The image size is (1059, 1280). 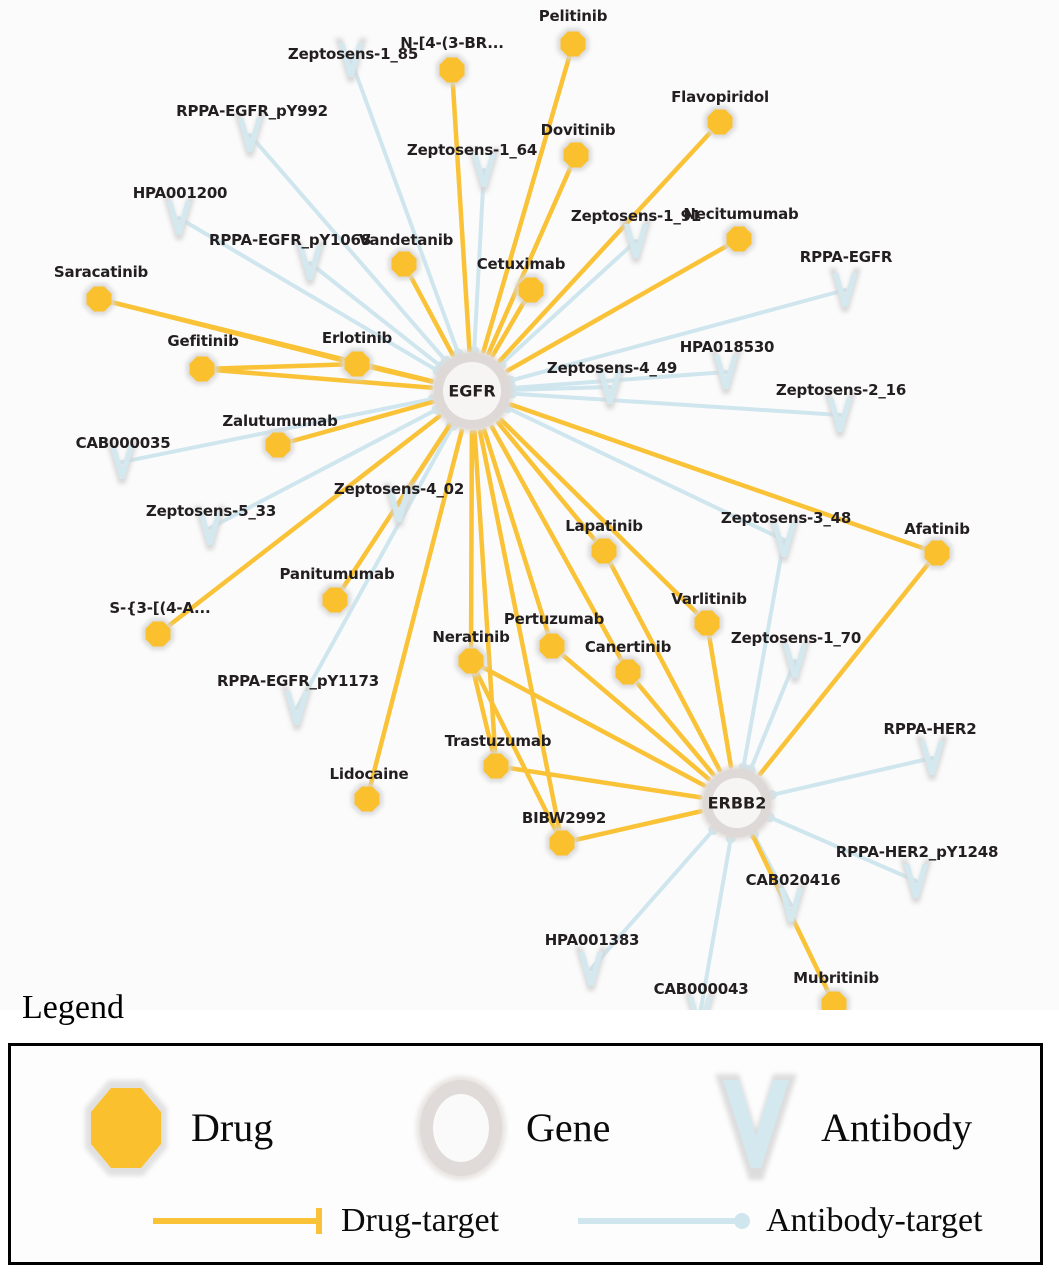 I want to click on antibody-node-label: Zeptosens-1_70, so click(x=796, y=638).